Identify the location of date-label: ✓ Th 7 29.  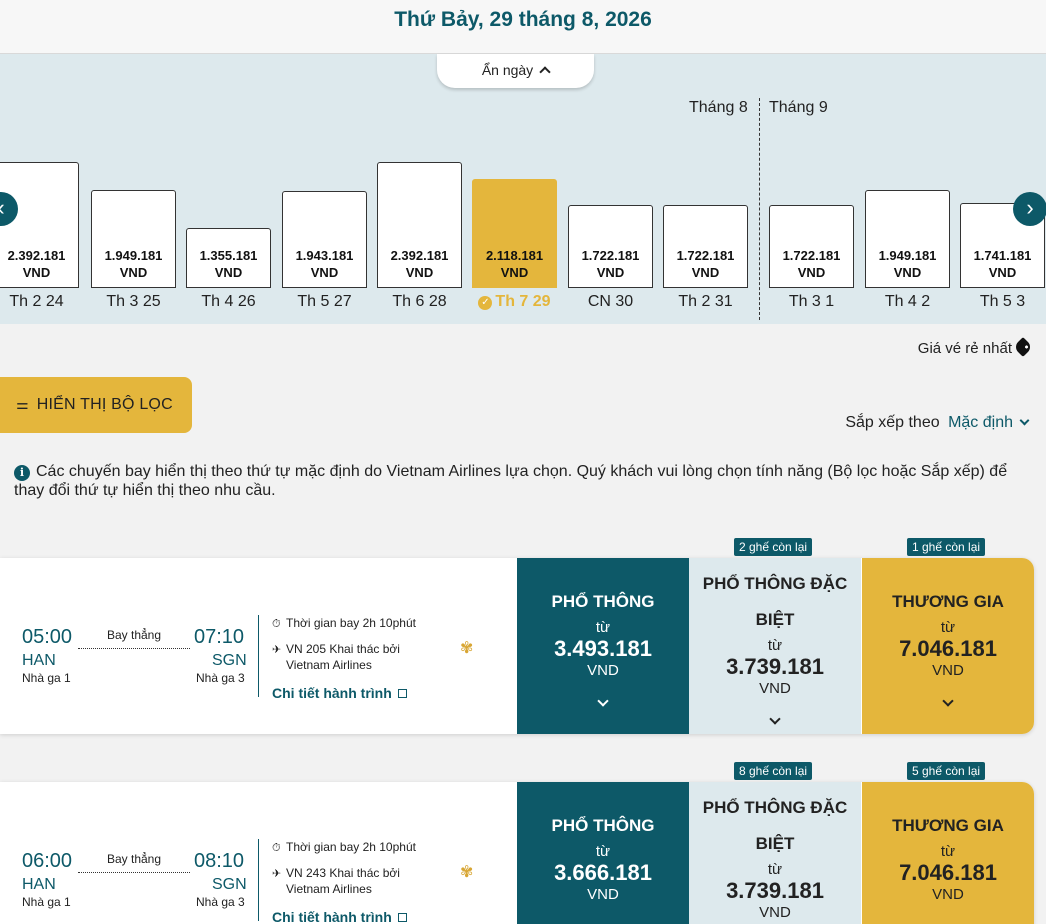
(515, 302).